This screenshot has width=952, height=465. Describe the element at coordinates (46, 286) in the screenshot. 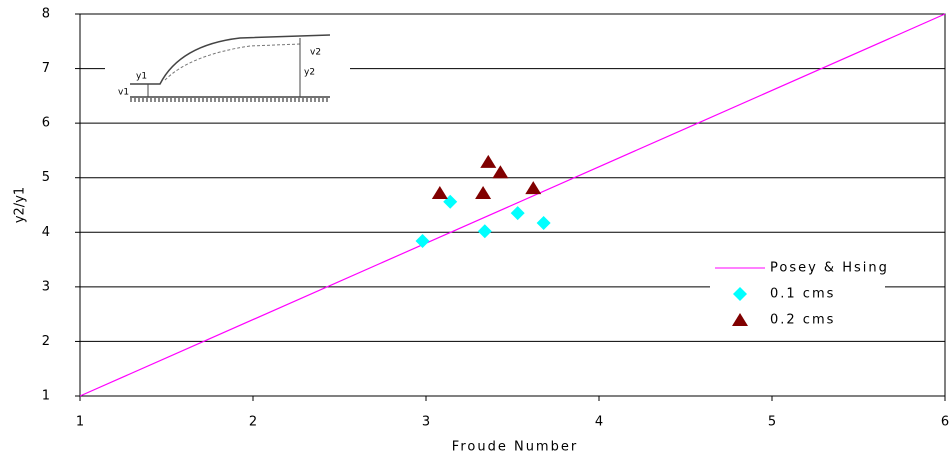

I see `y-tick-label: 3` at that location.